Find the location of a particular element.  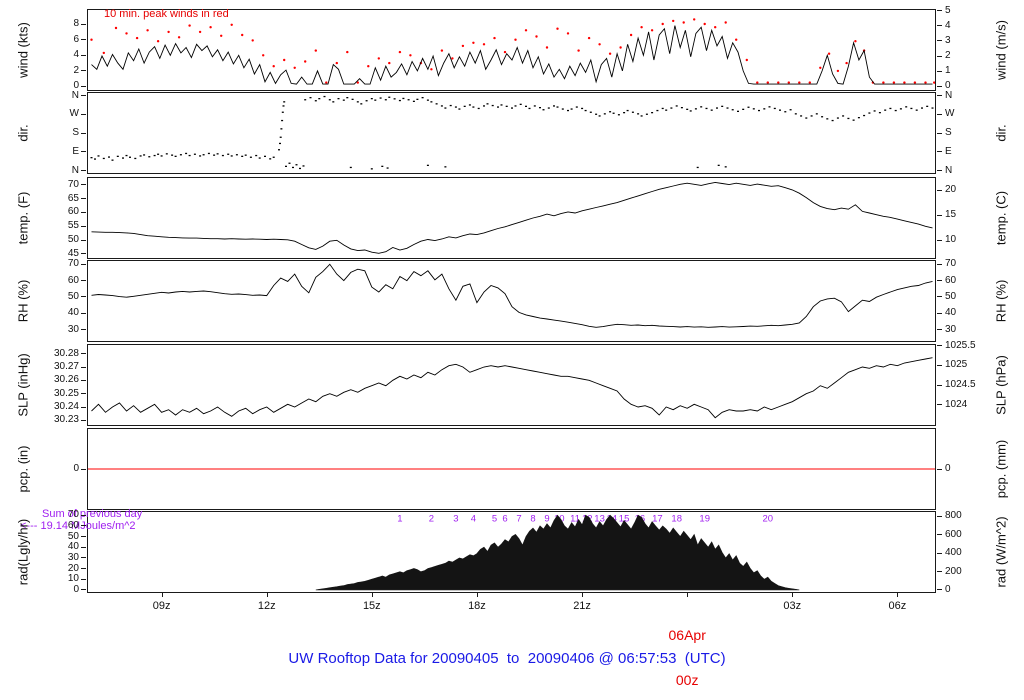

wind-ytick-label-left: 2 is located at coordinates (76, 70).